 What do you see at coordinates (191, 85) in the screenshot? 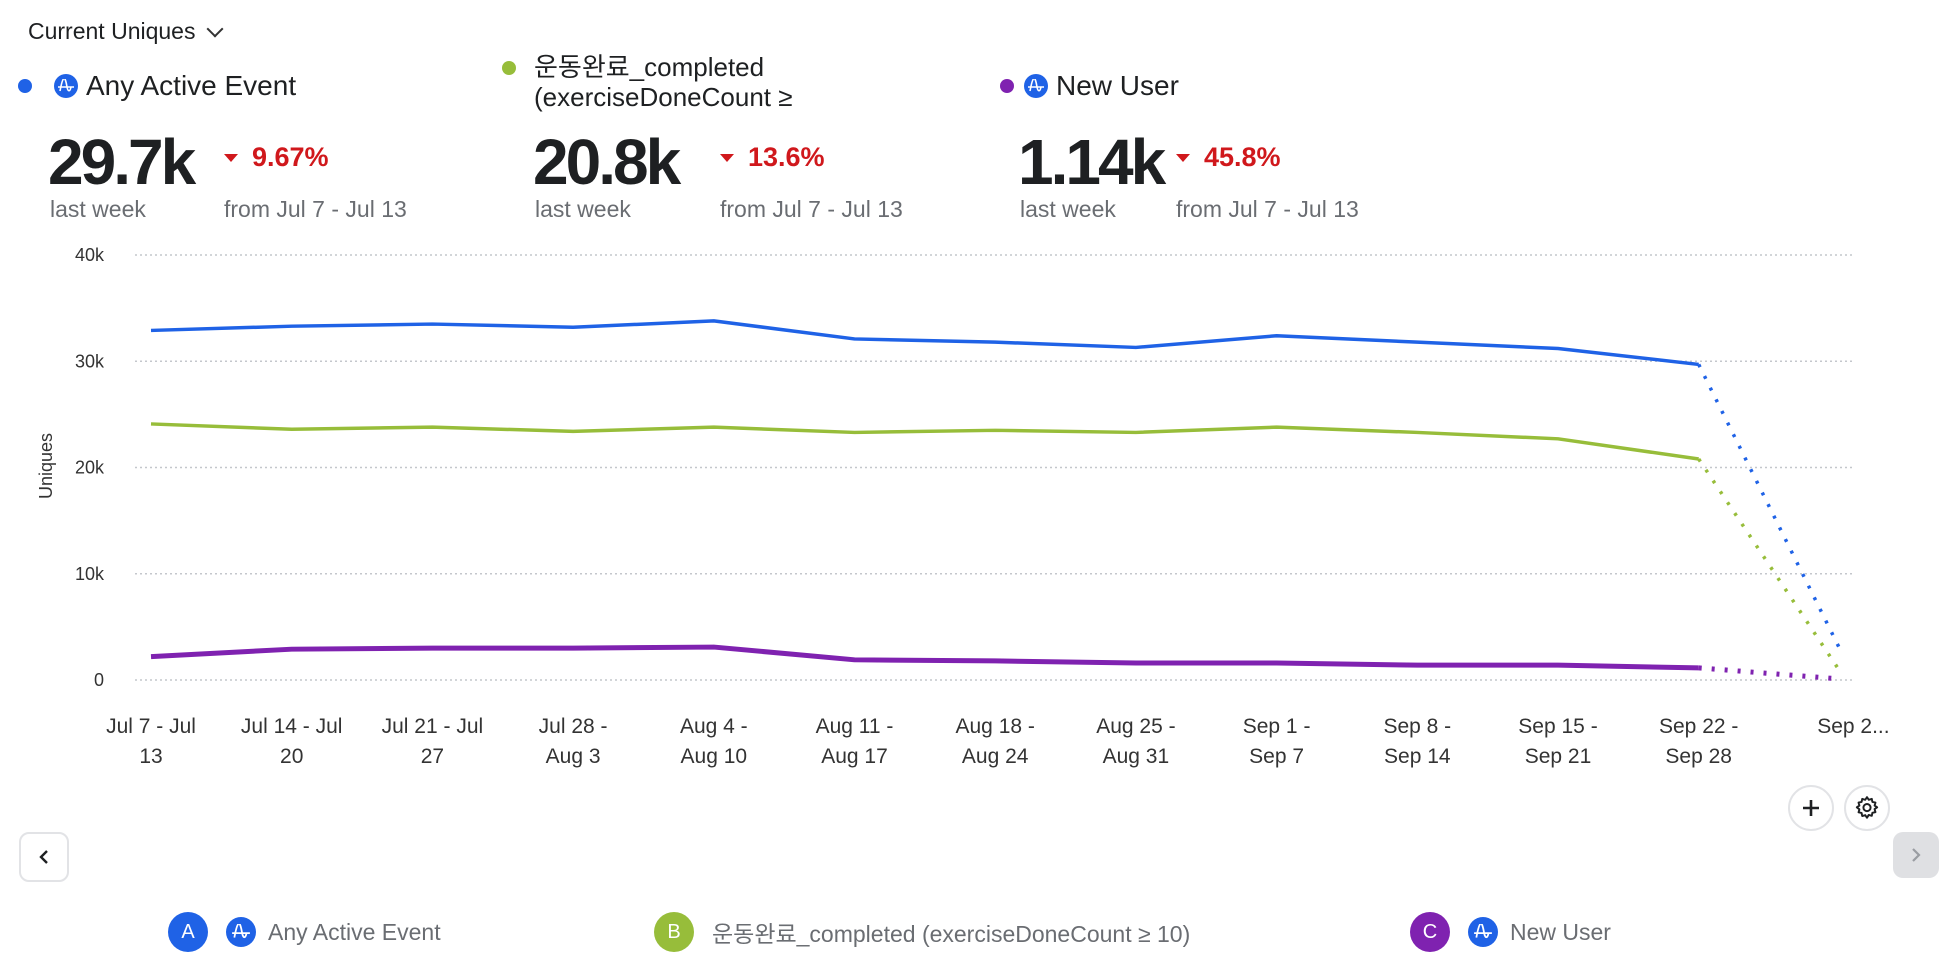
I see `kpi-title: Any Active Event` at bounding box center [191, 85].